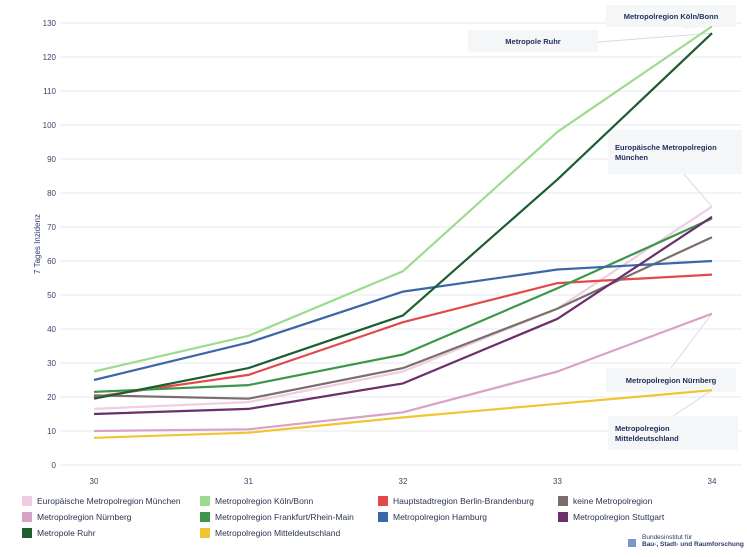  What do you see at coordinates (37, 244) in the screenshot?
I see `y-axis-label: 7 Tages Inzidenz` at bounding box center [37, 244].